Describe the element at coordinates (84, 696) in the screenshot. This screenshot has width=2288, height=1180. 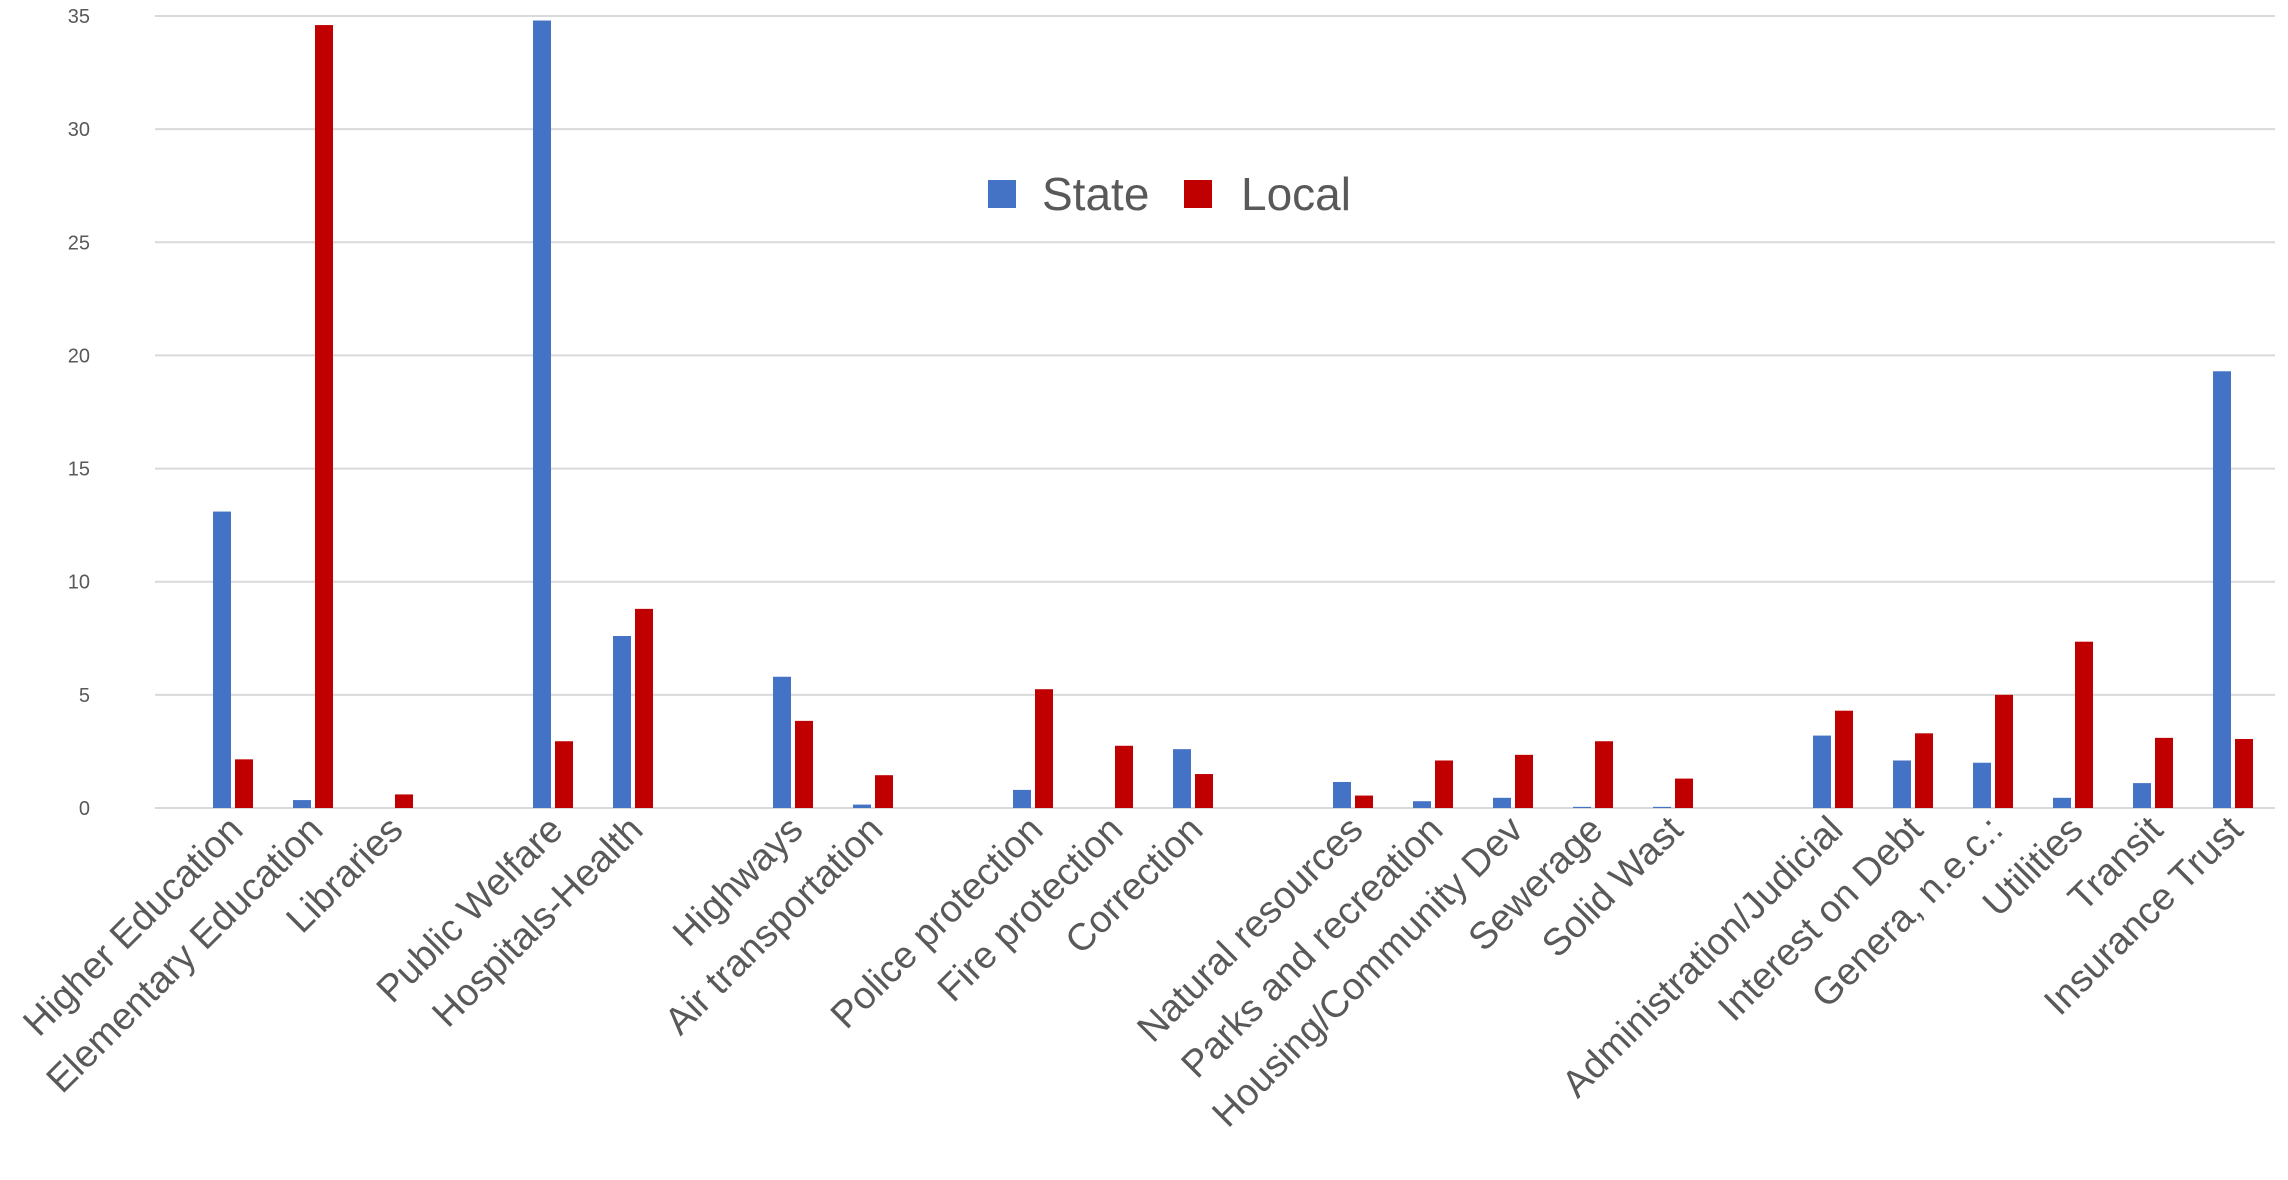
I see `y-tick-label: 5` at that location.